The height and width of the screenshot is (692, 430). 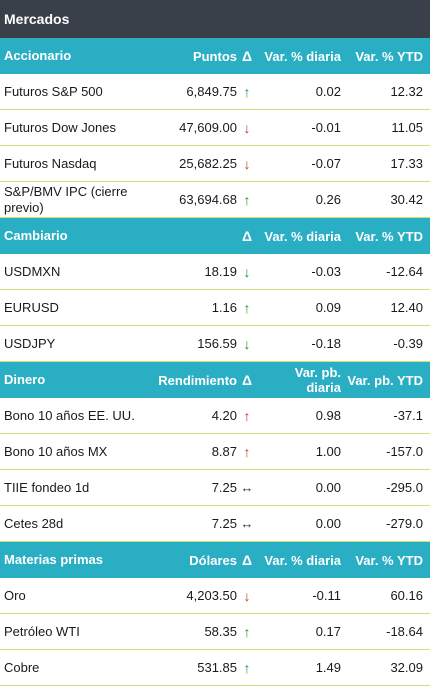 I want to click on instrument-name: TIIE fondeo 1d, so click(x=47, y=487).